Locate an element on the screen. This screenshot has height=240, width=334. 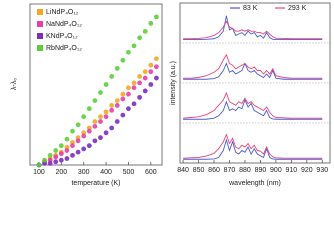
x-tick-label: 400 is located at coordinates (106, 172).